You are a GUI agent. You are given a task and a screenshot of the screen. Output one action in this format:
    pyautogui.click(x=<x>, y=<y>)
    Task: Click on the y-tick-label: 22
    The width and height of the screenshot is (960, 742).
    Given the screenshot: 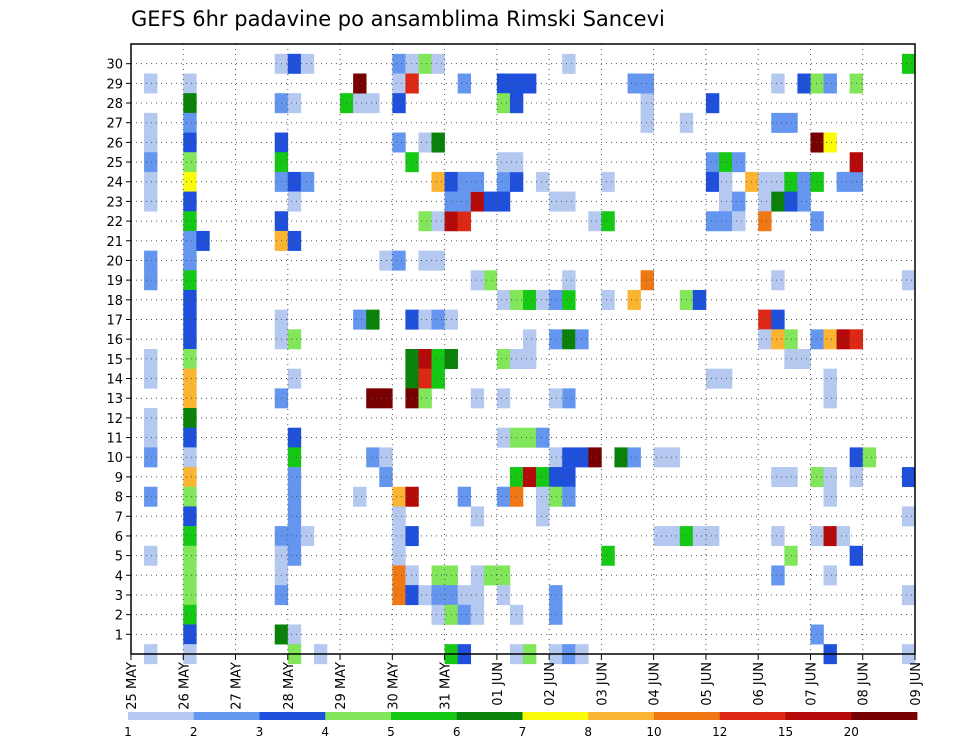 What is the action you would take?
    pyautogui.click(x=114, y=222)
    